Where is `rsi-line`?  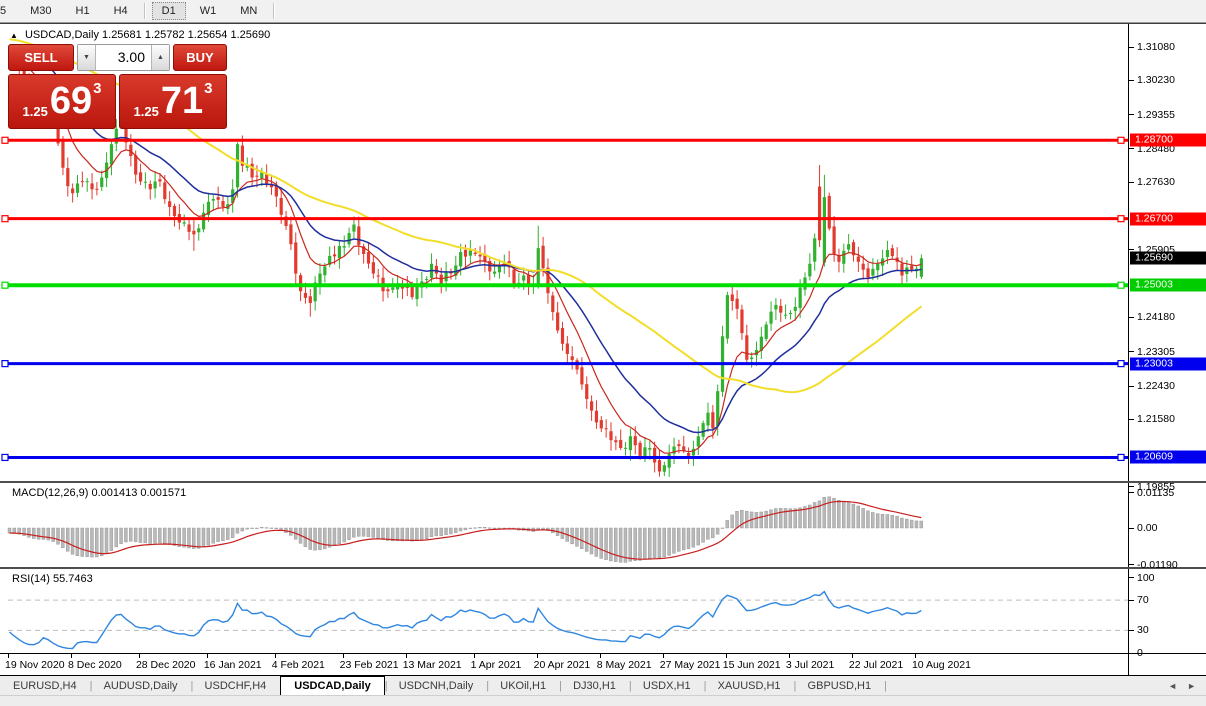 rsi-line is located at coordinates (465, 620).